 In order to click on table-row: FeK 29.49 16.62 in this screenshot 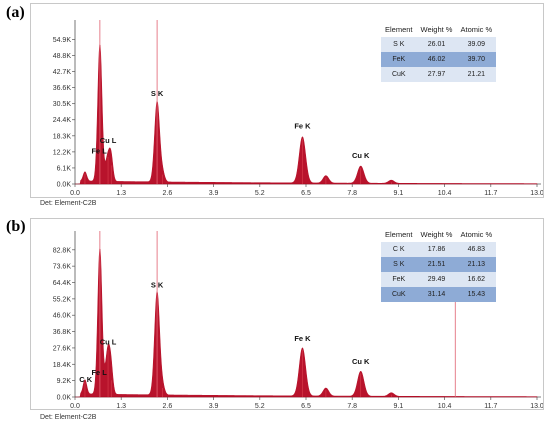, I will do `click(439, 279)`.